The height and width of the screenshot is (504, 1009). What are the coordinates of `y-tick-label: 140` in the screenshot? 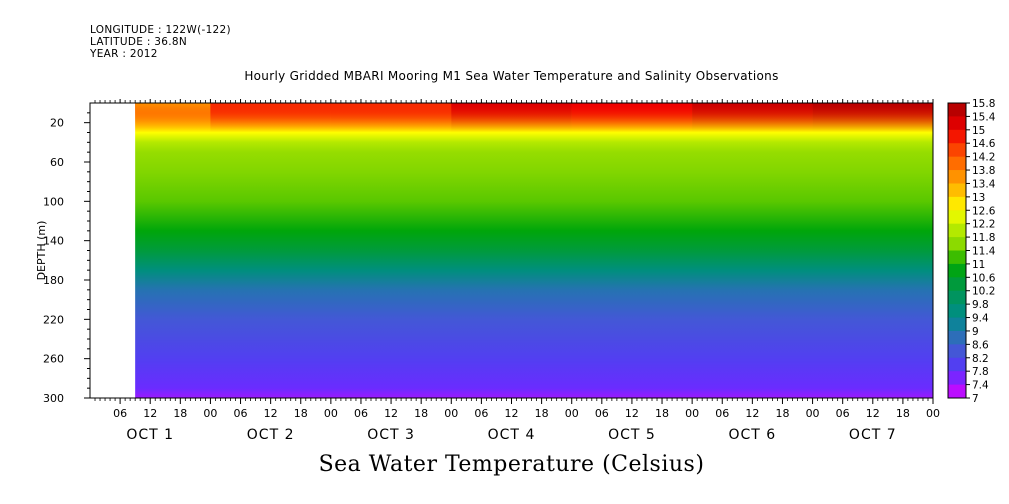 It's located at (53, 241).